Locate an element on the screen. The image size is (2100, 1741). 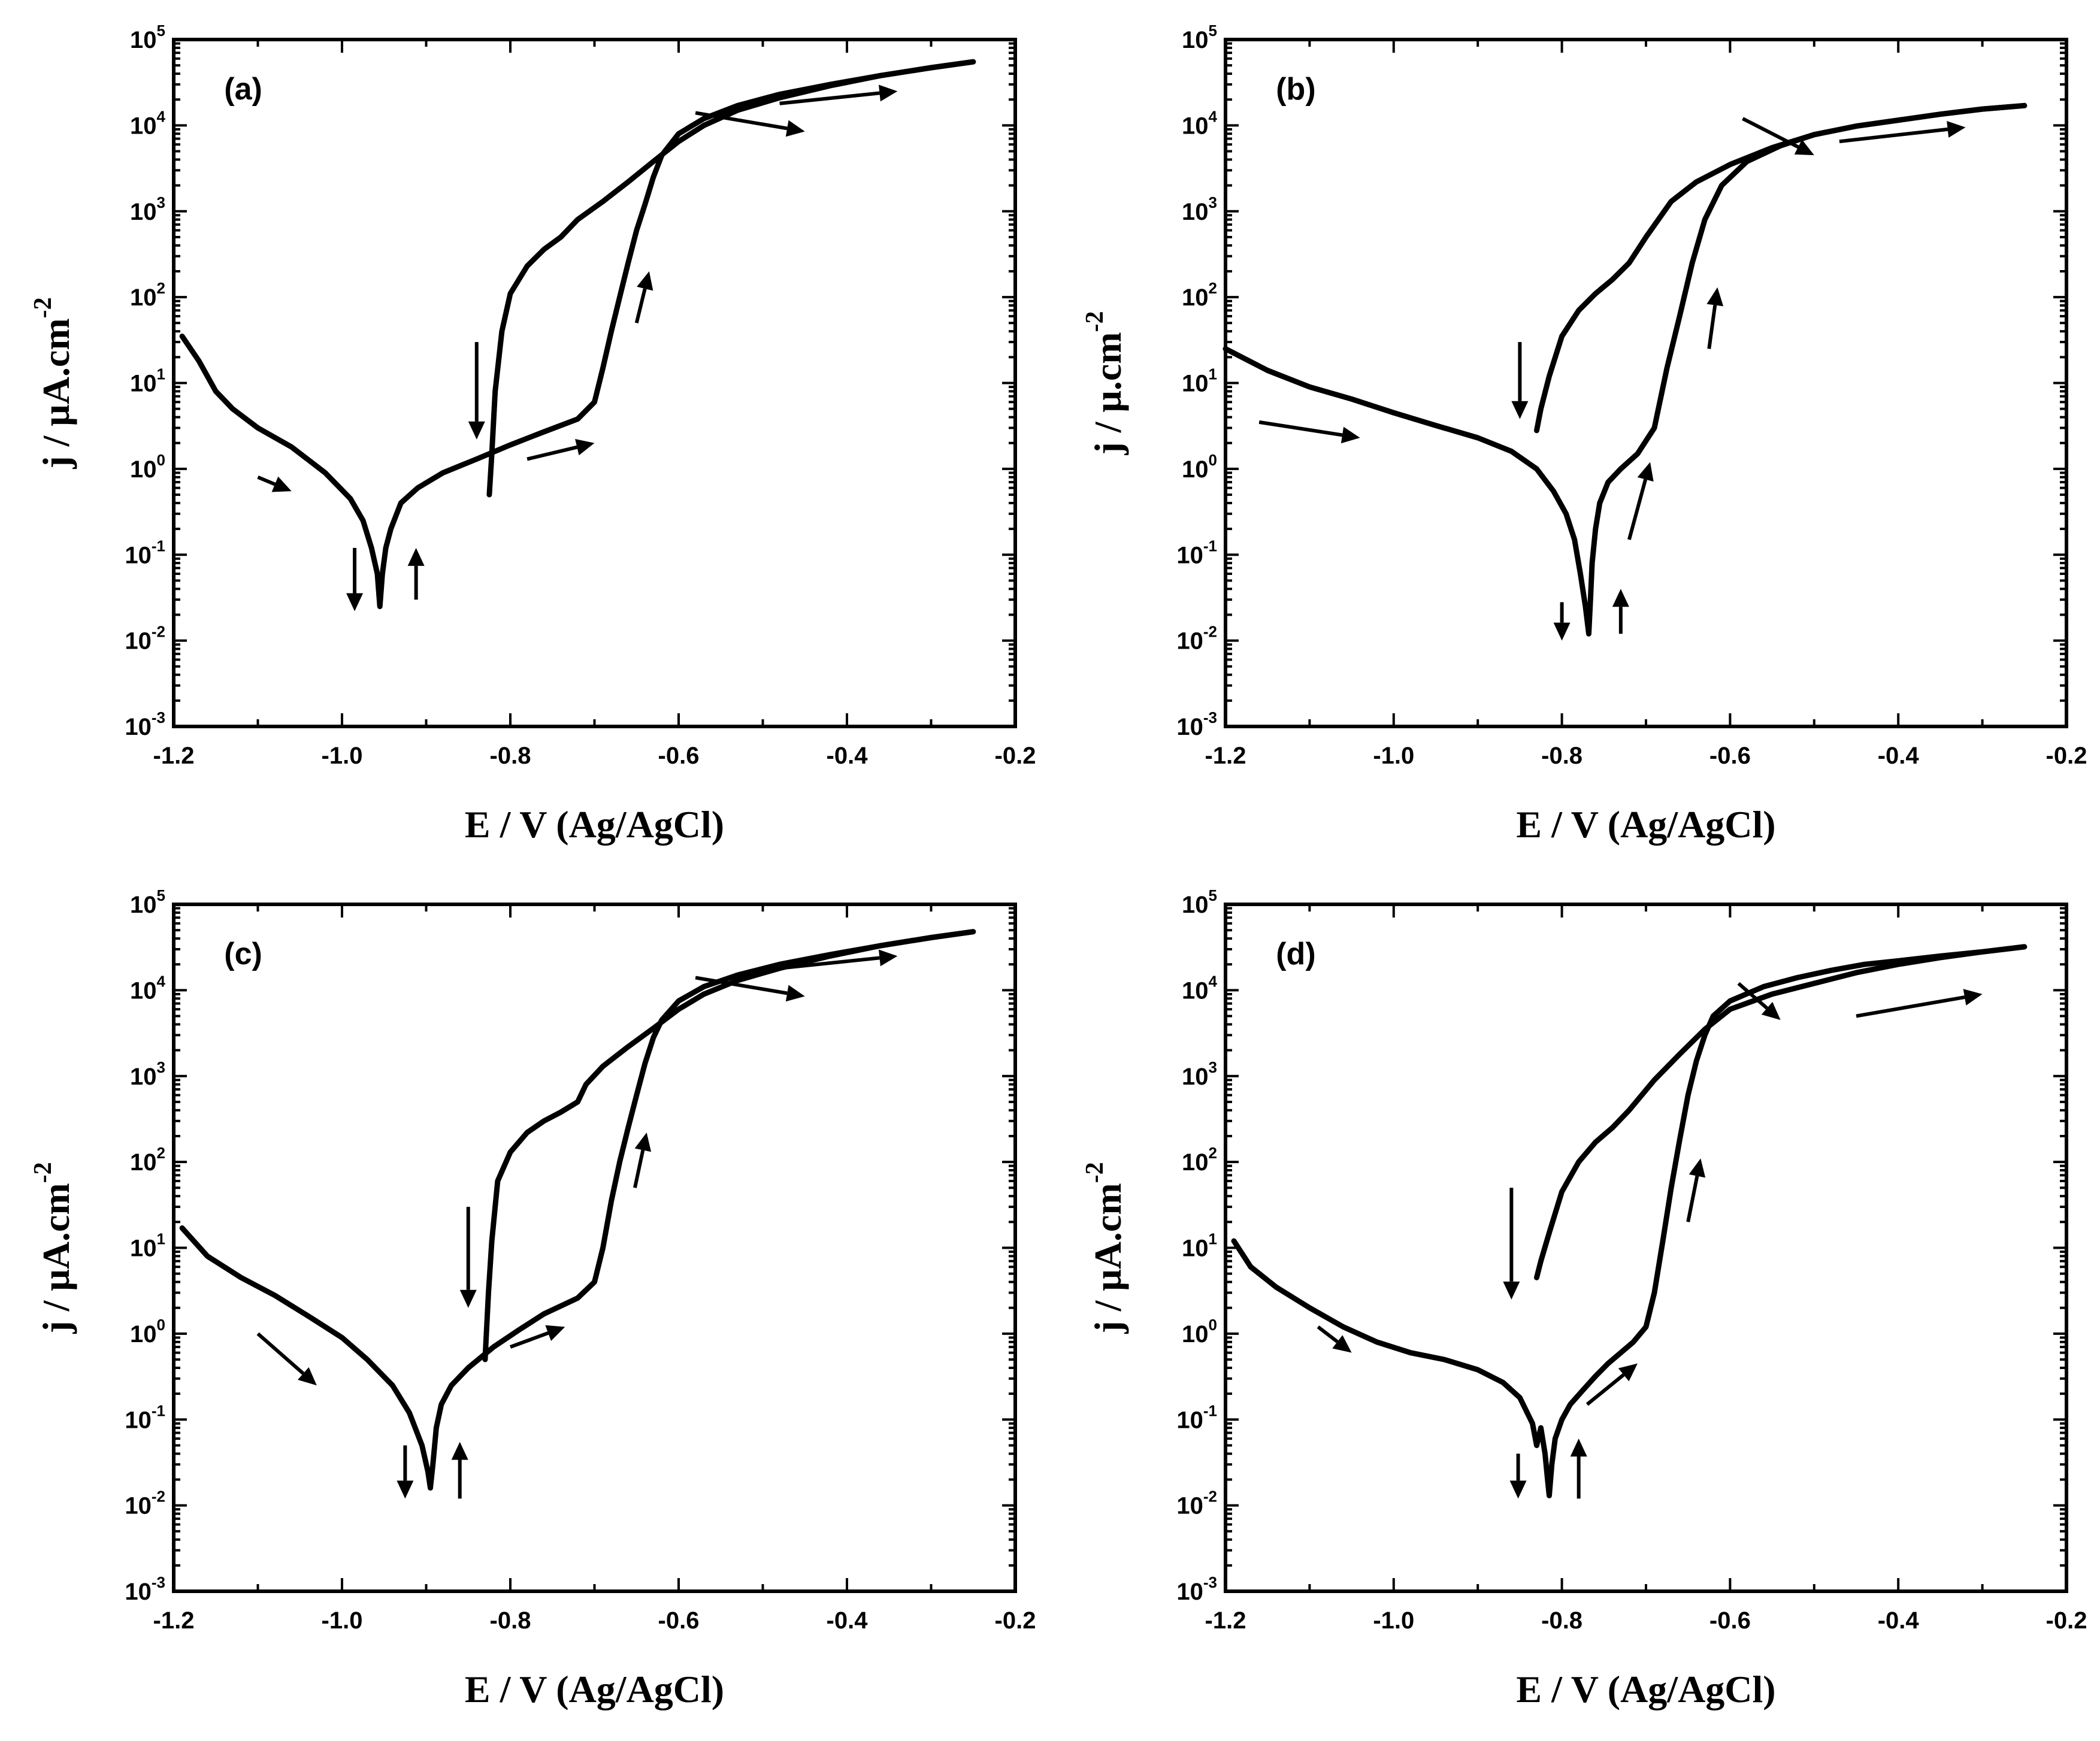
y-tick-label: 10² is located at coordinates (1199, 295).